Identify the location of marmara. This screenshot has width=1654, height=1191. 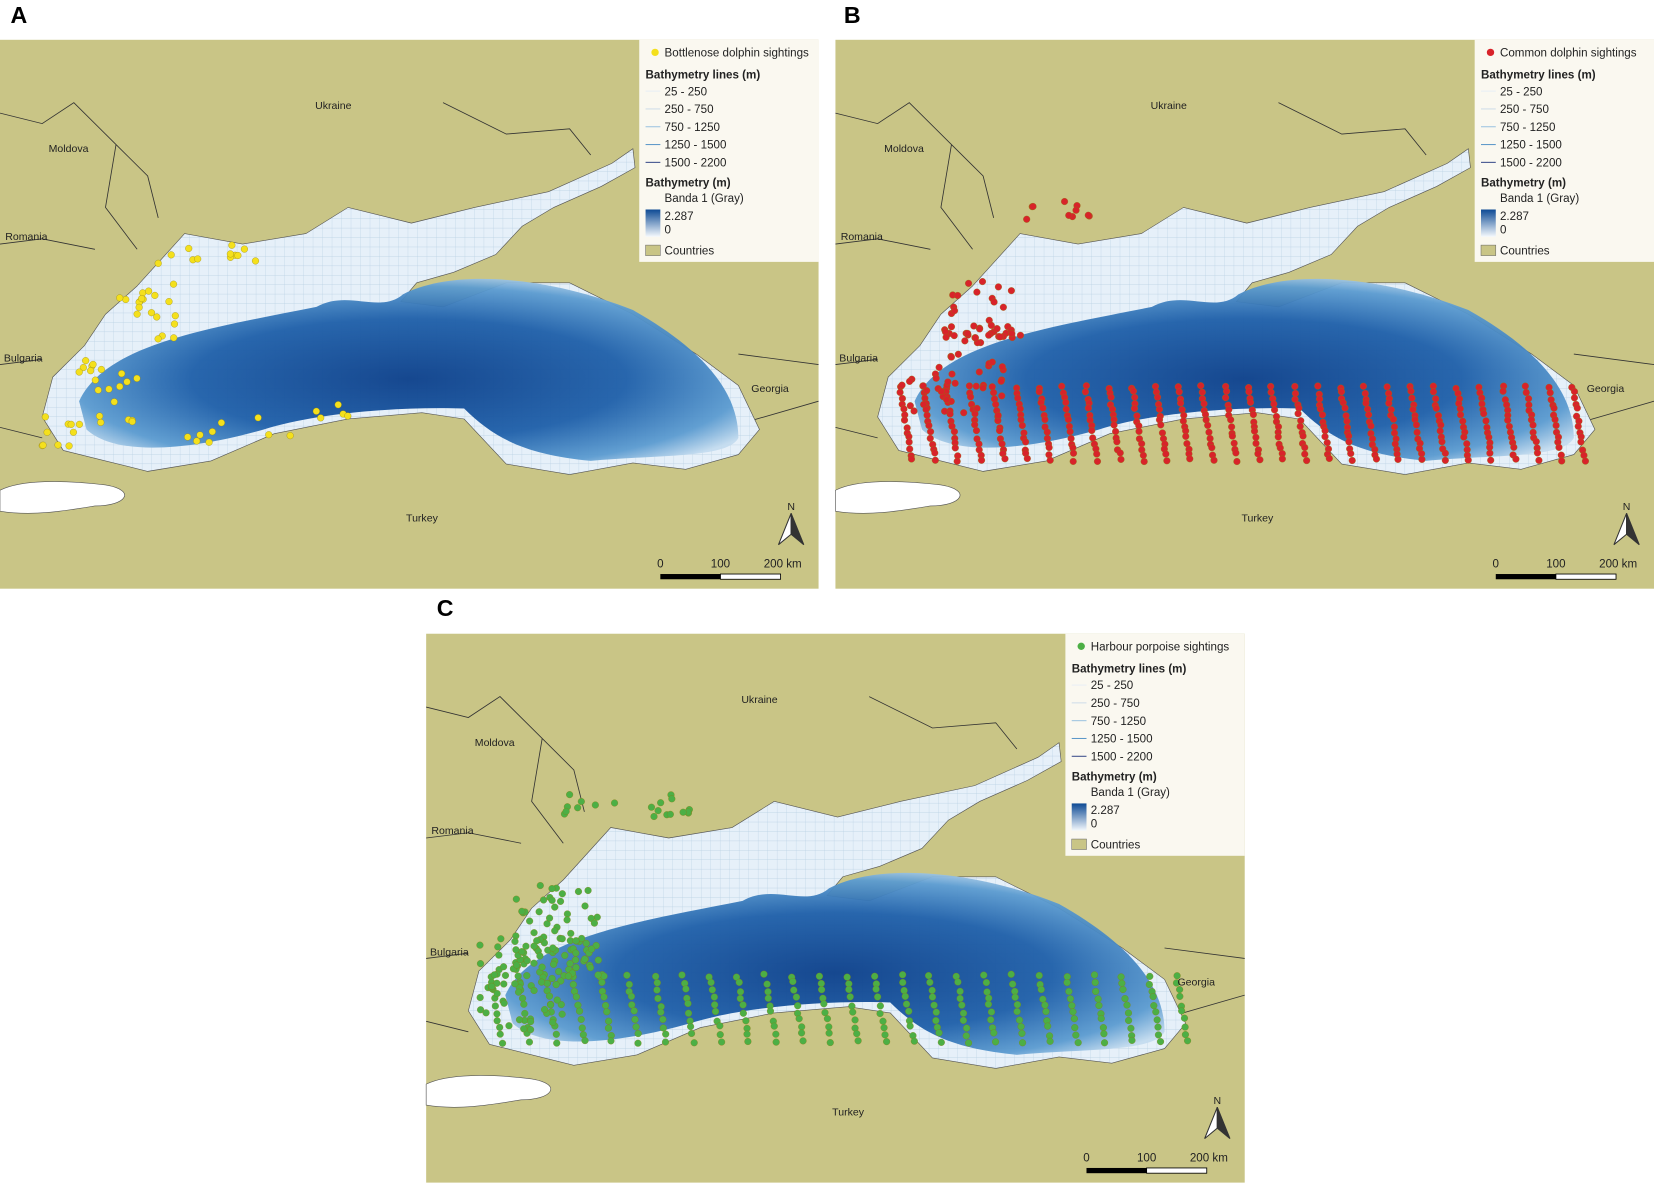
(898, 497).